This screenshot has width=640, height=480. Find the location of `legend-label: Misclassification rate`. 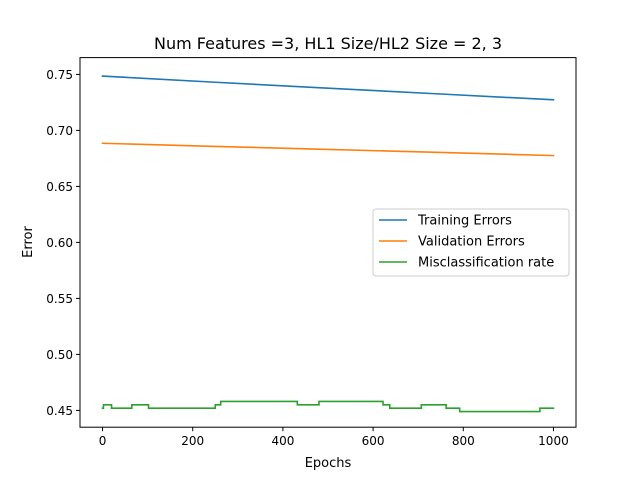

legend-label: Misclassification rate is located at coordinates (486, 263).